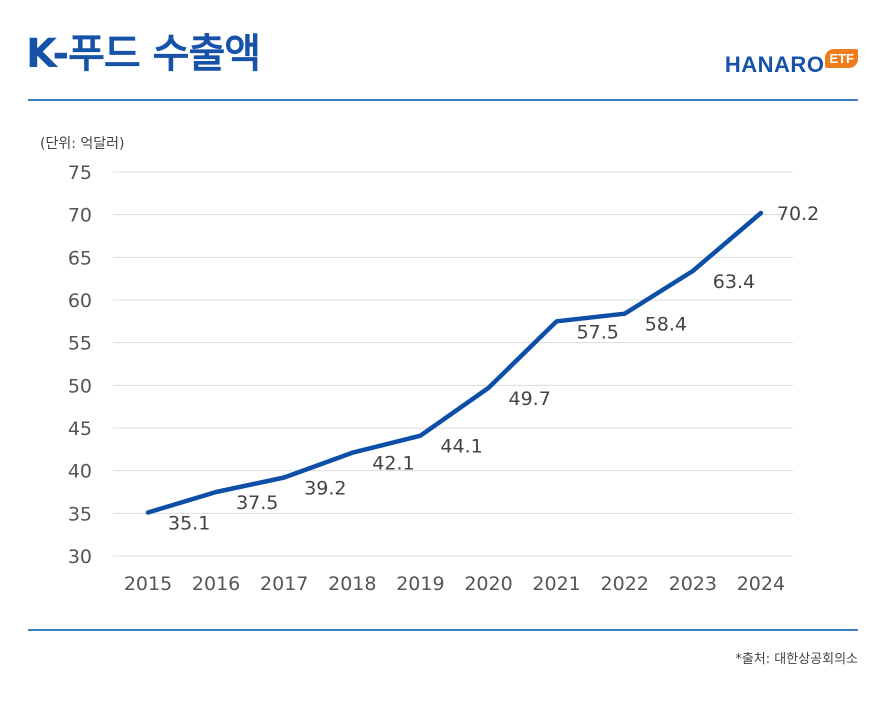  Describe the element at coordinates (80, 472) in the screenshot. I see `y-tick-label: 40` at that location.